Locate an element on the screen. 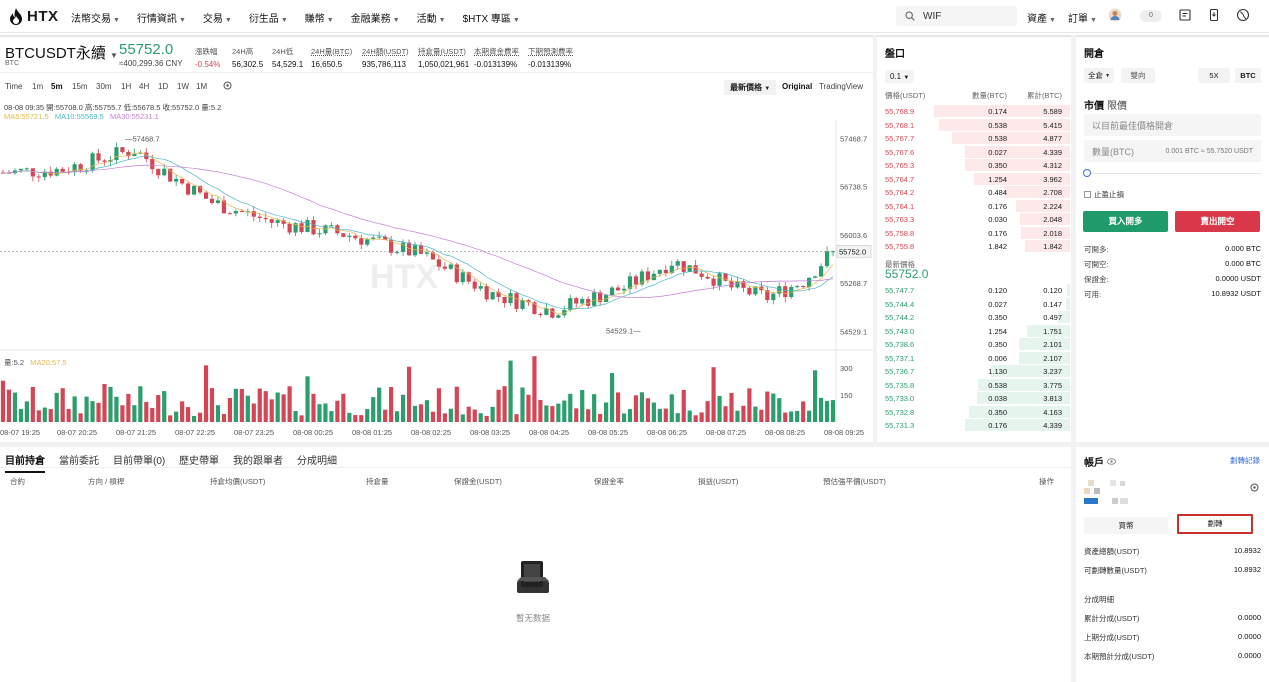 The image size is (1269, 682). position-tab: 目前帶單(0) is located at coordinates (139, 461).